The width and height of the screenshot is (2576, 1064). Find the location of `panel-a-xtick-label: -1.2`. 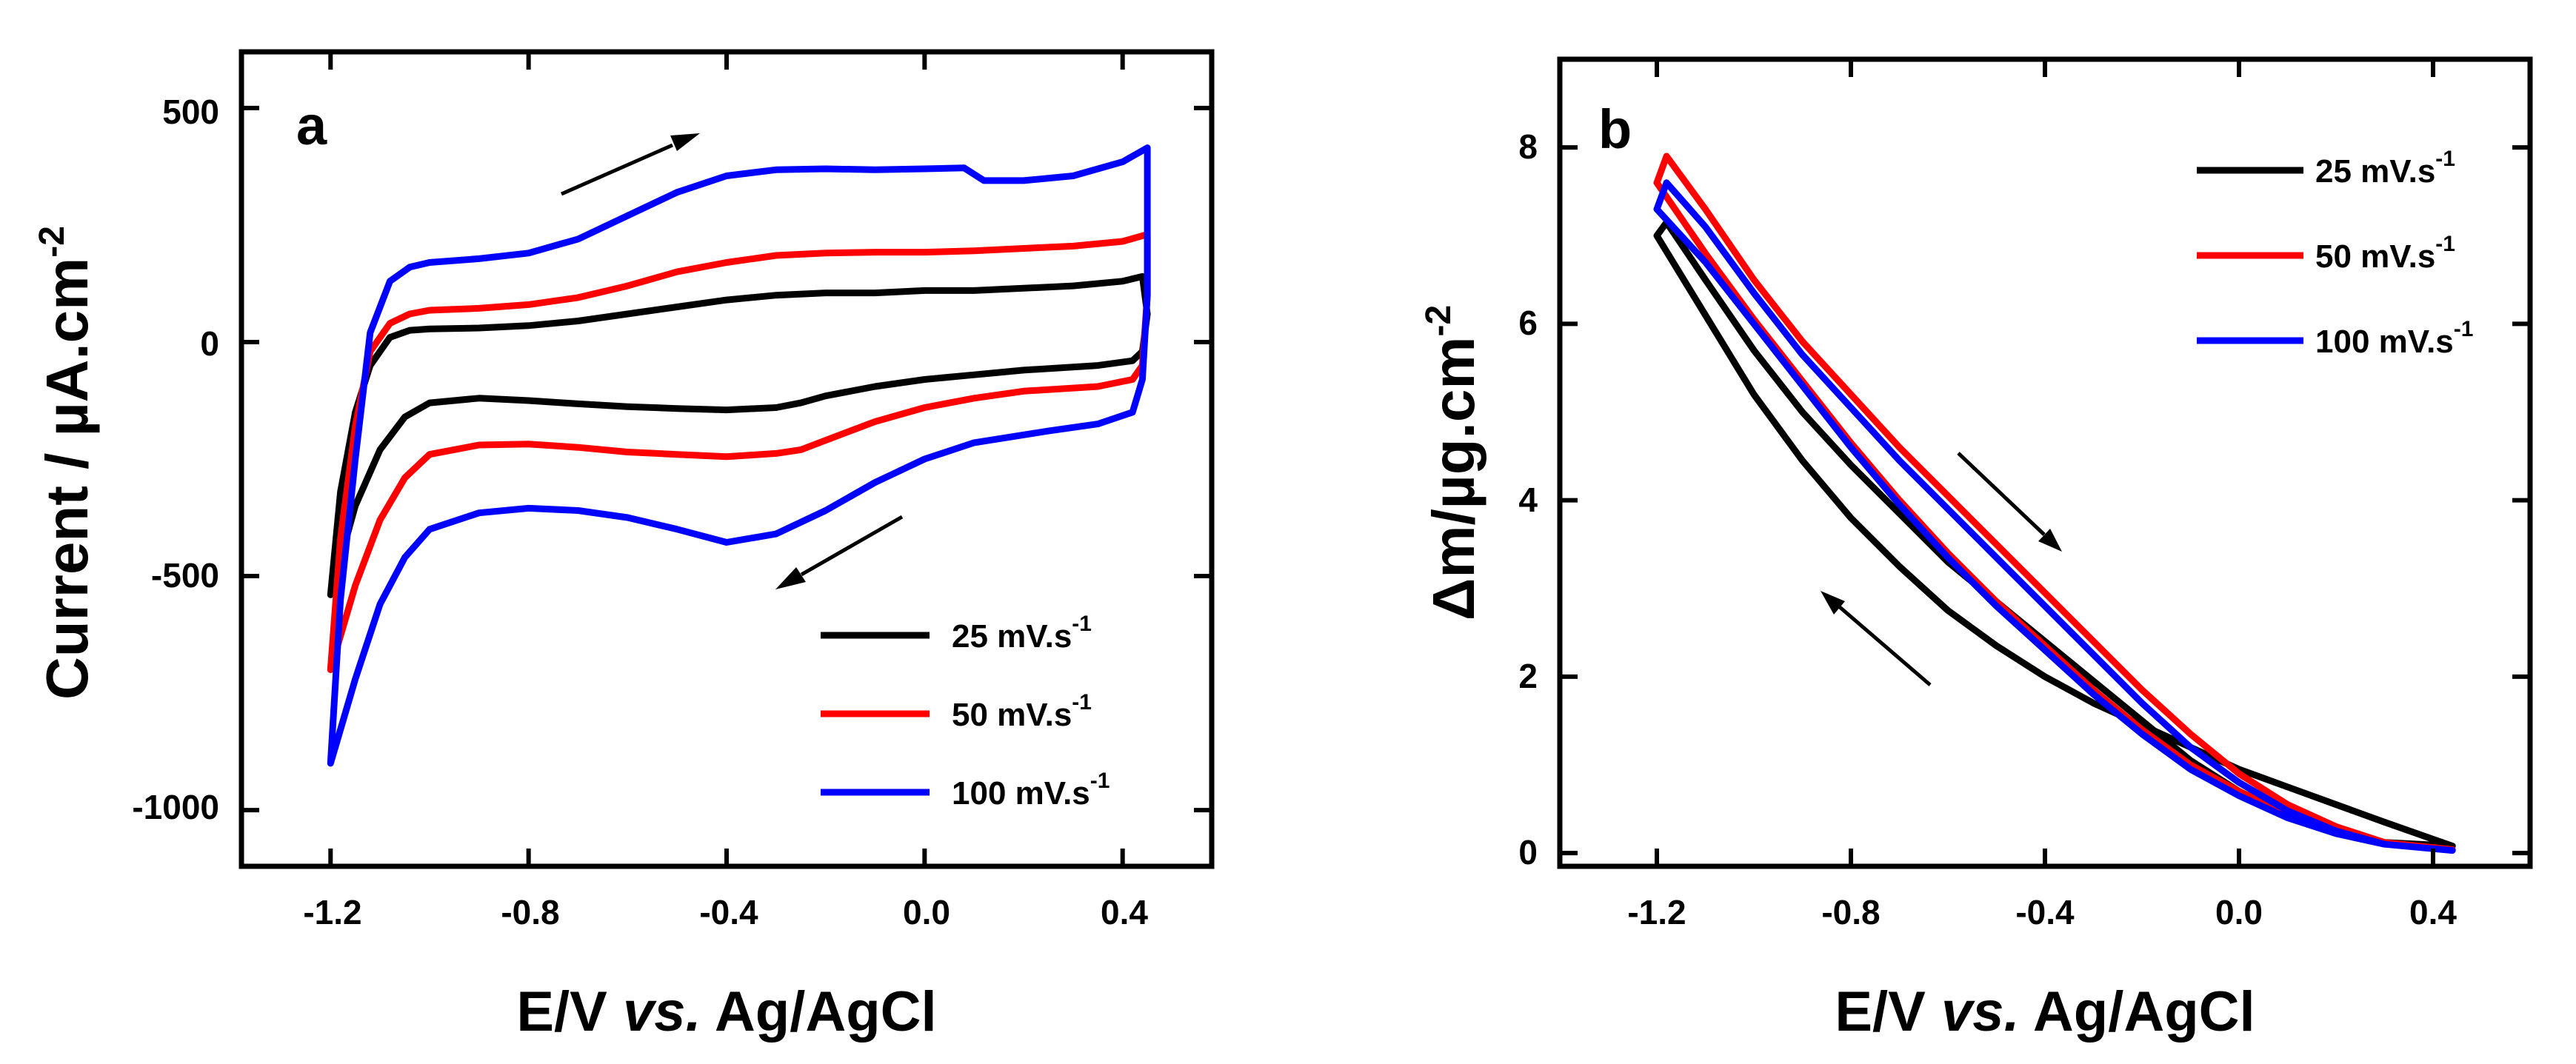

panel-a-xtick-label: -1.2 is located at coordinates (332, 912).